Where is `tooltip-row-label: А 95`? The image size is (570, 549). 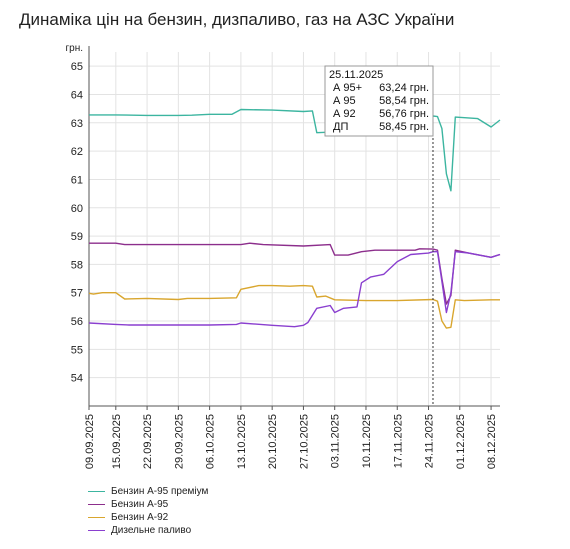
tooltip-row-label: А 95 is located at coordinates (344, 101).